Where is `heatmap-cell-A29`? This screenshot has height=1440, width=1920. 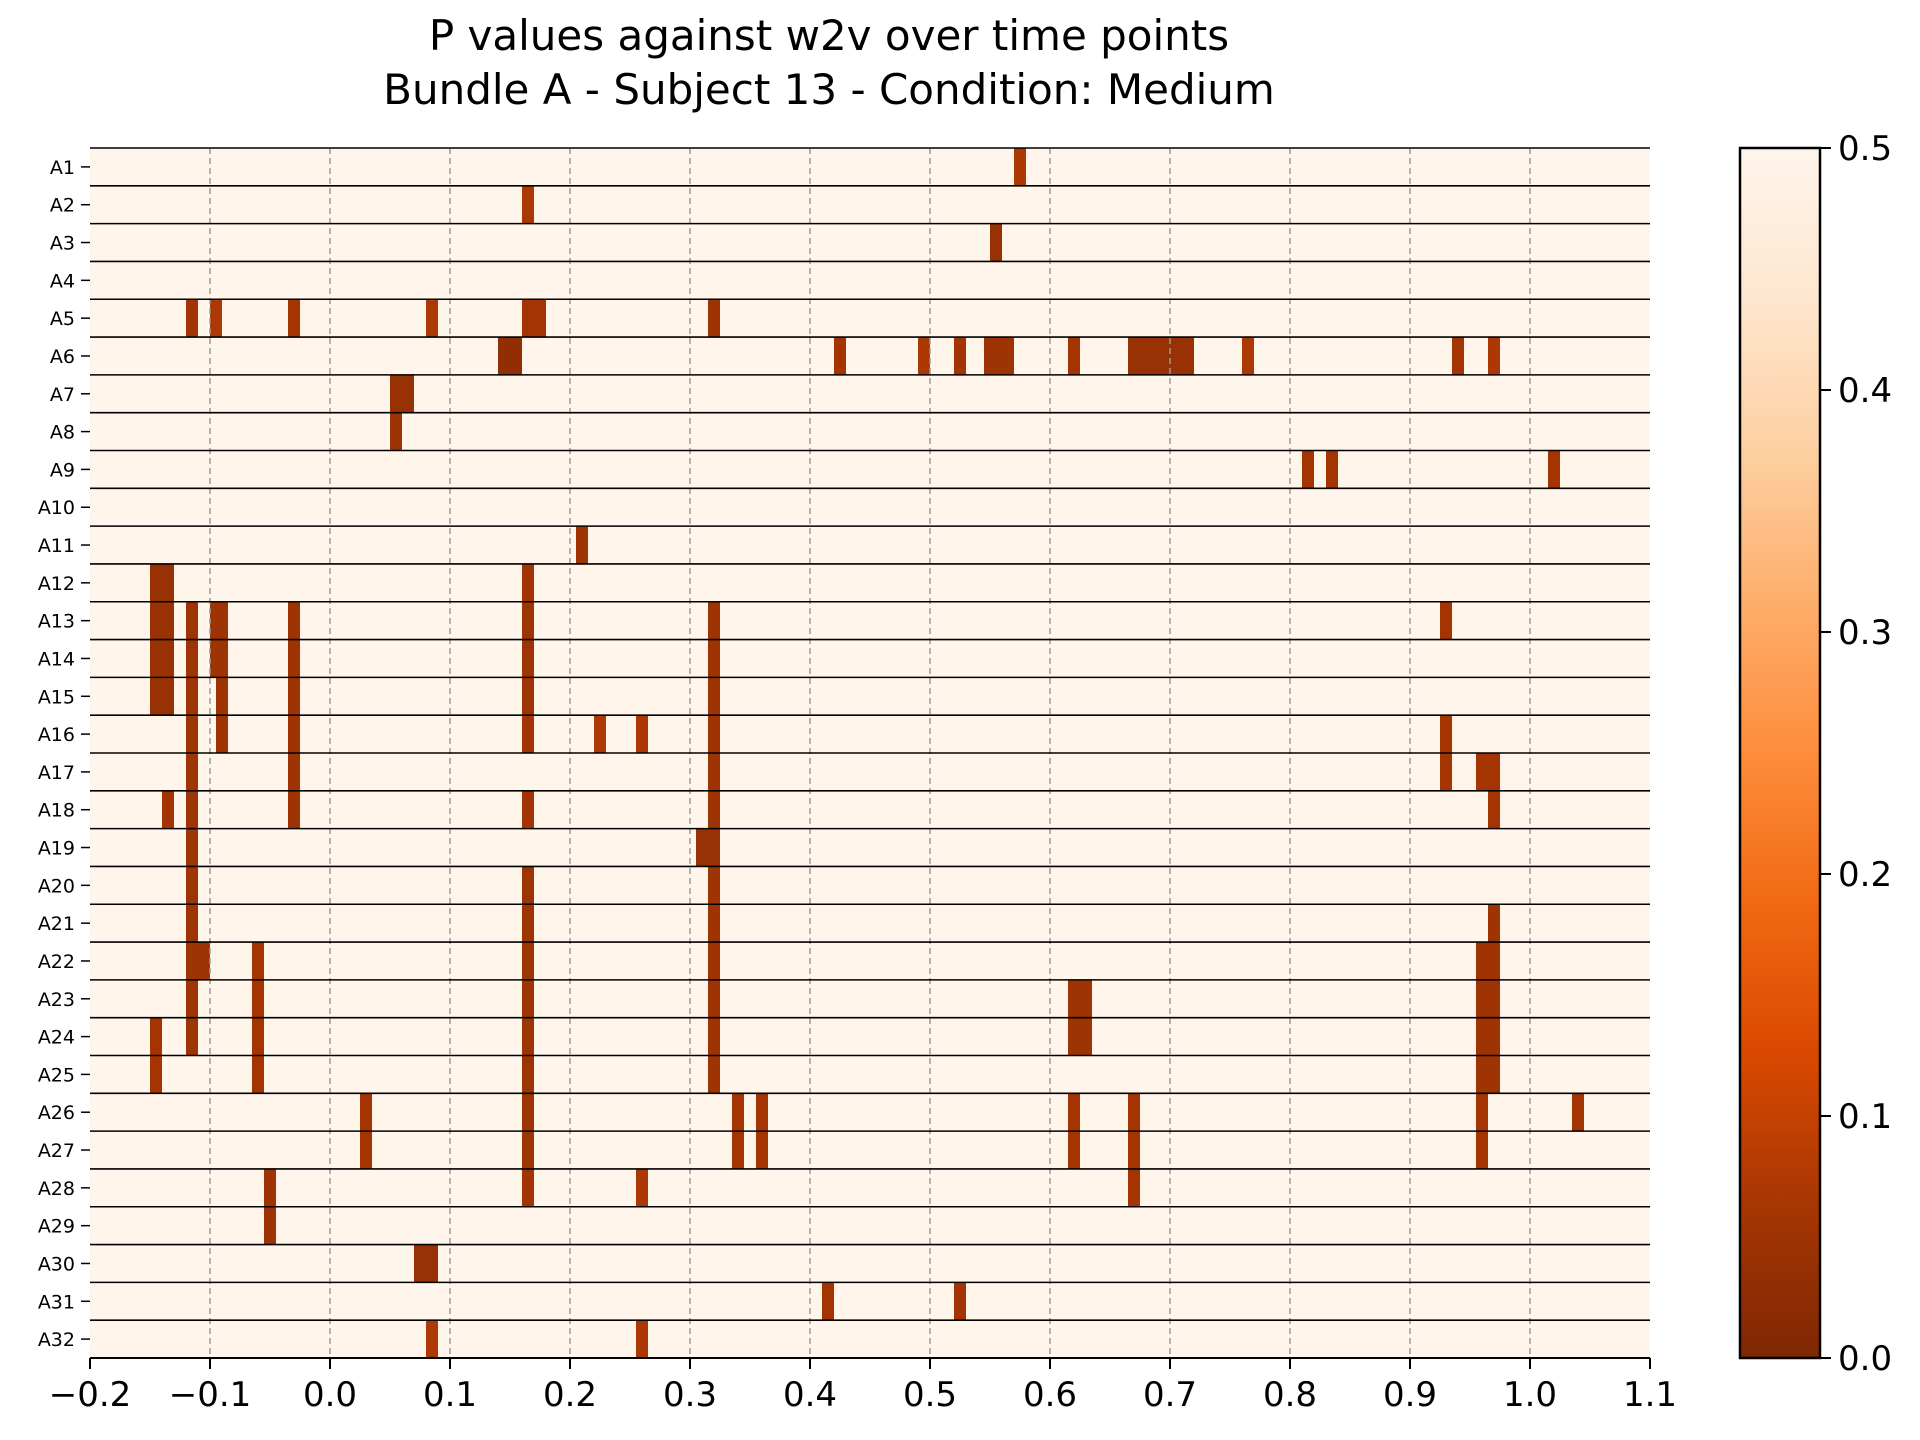 heatmap-cell-A29 is located at coordinates (270, 1225).